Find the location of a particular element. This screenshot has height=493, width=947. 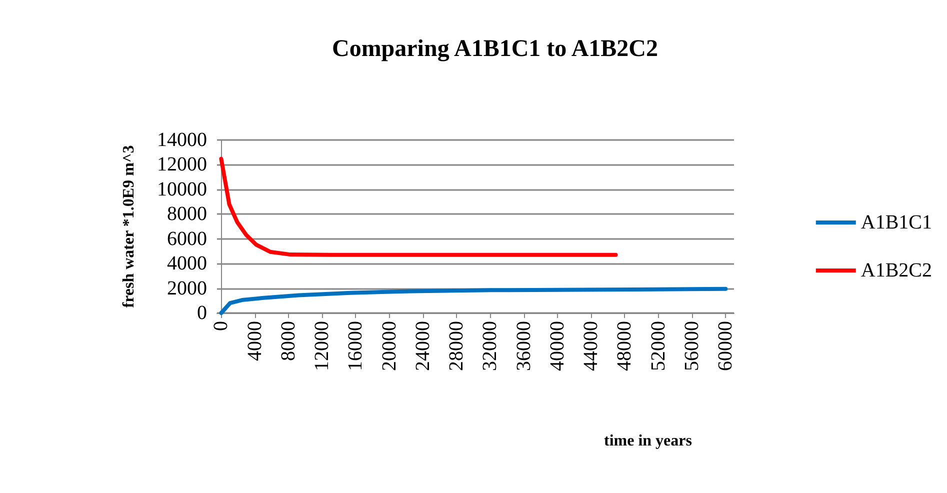

x-tick-label: 44000 is located at coordinates (591, 346).